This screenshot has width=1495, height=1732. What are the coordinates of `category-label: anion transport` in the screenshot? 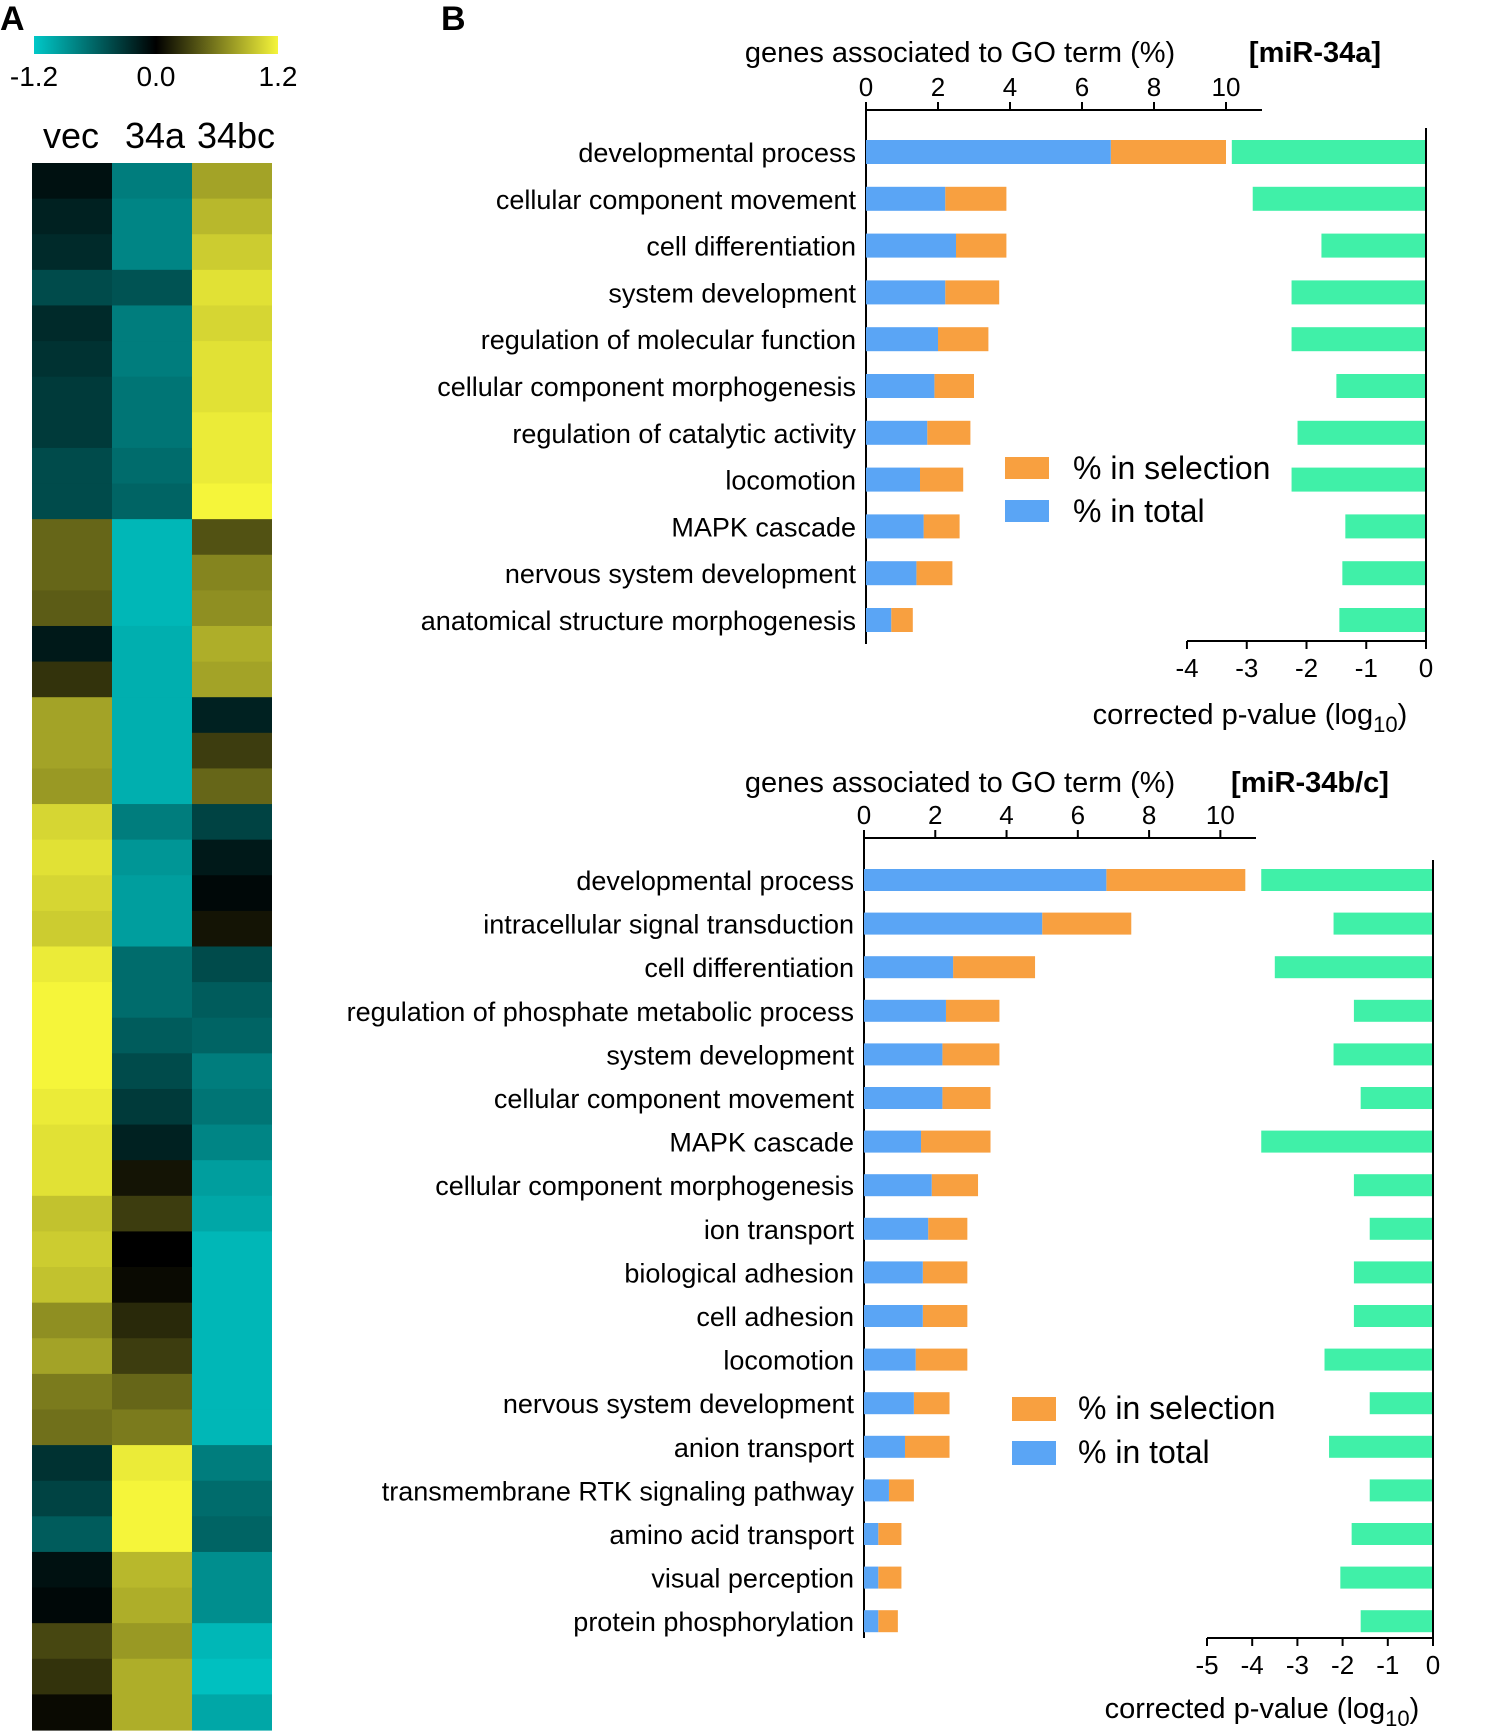 It's located at (764, 1448).